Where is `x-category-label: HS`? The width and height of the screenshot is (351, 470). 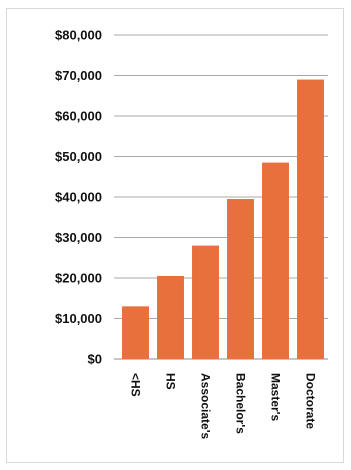 x-category-label: HS is located at coordinates (171, 381).